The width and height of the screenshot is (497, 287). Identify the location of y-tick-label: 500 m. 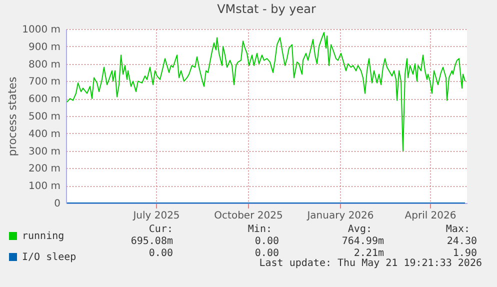
(44, 117).